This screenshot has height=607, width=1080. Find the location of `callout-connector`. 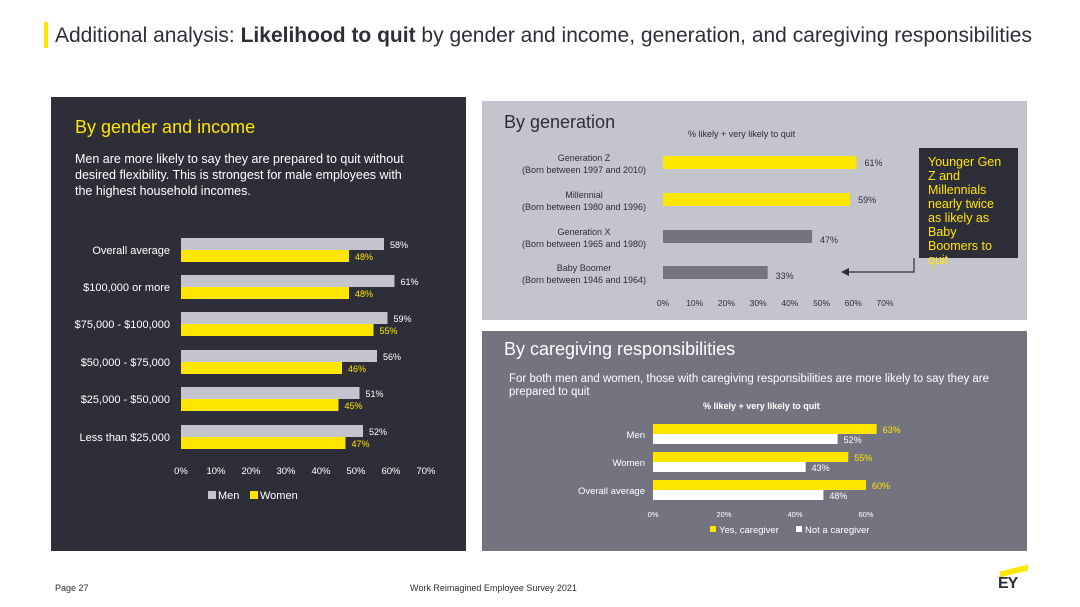

callout-connector is located at coordinates (881, 265).